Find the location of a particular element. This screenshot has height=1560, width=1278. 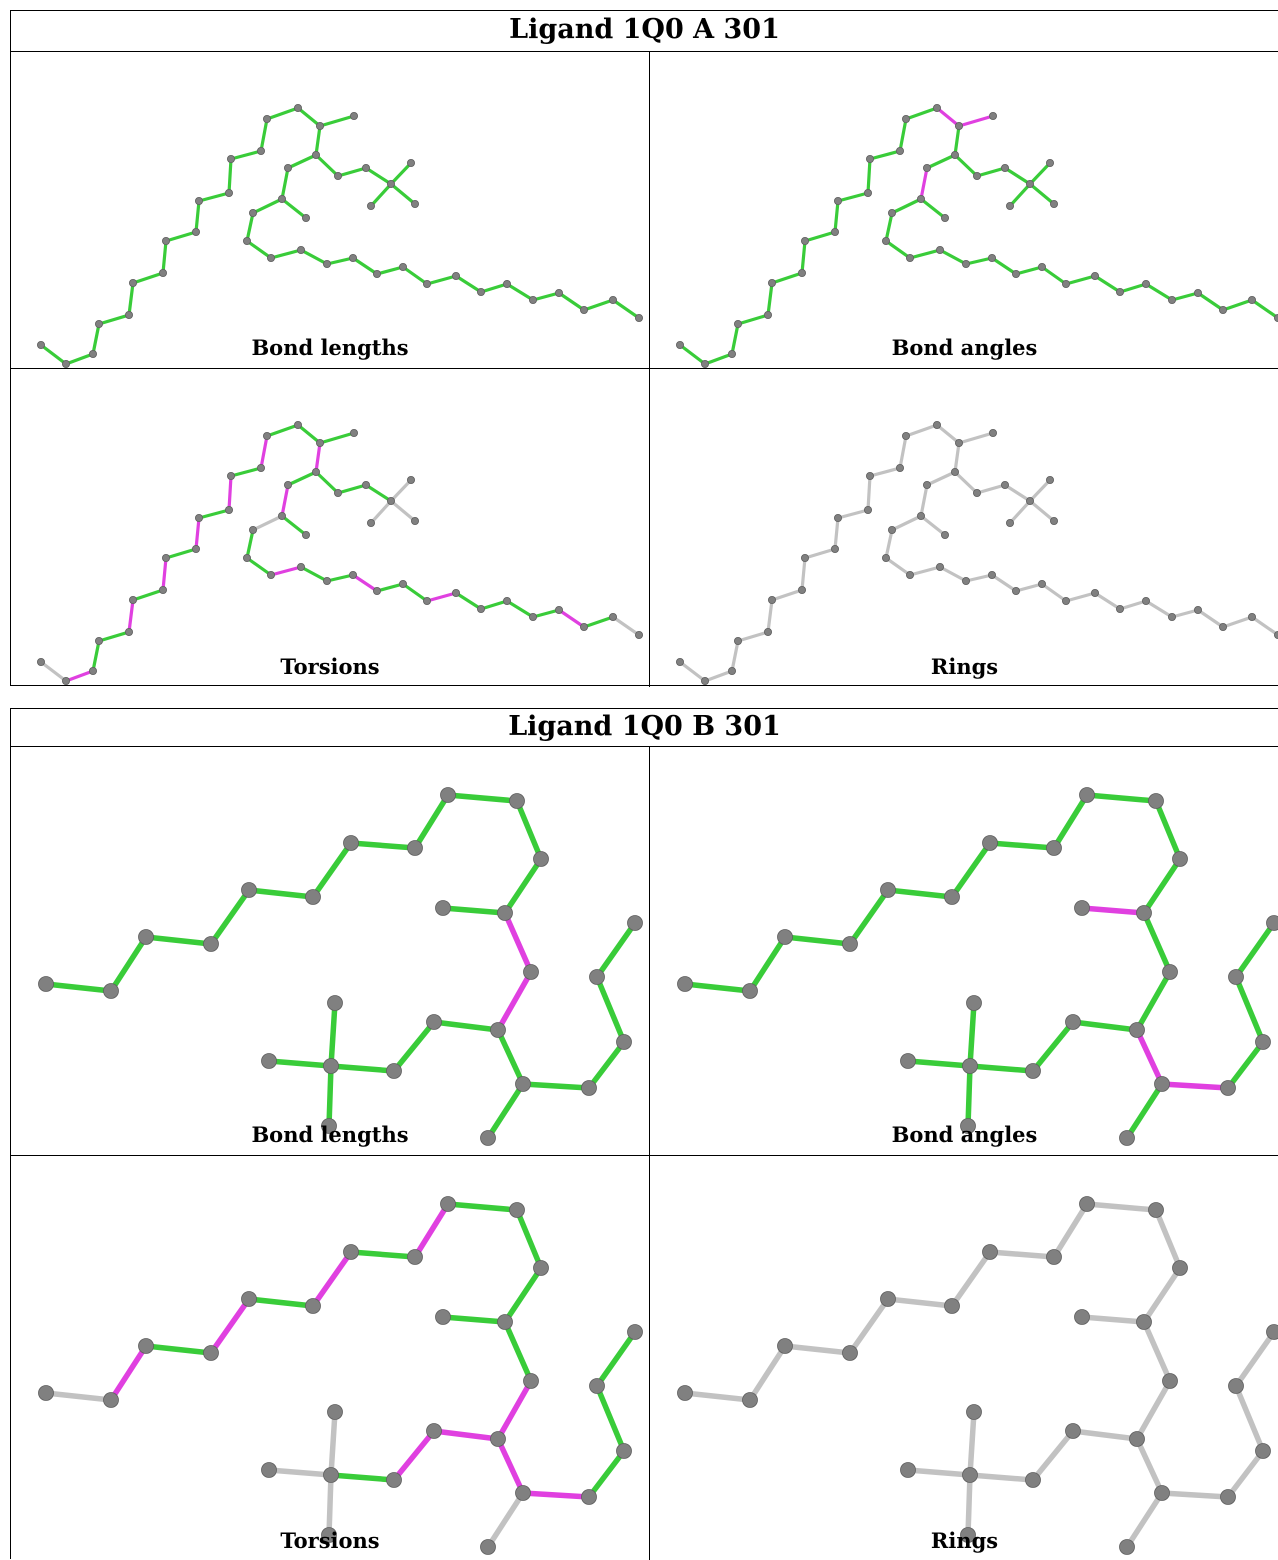

cell-caption: Rings is located at coordinates (964, 666).